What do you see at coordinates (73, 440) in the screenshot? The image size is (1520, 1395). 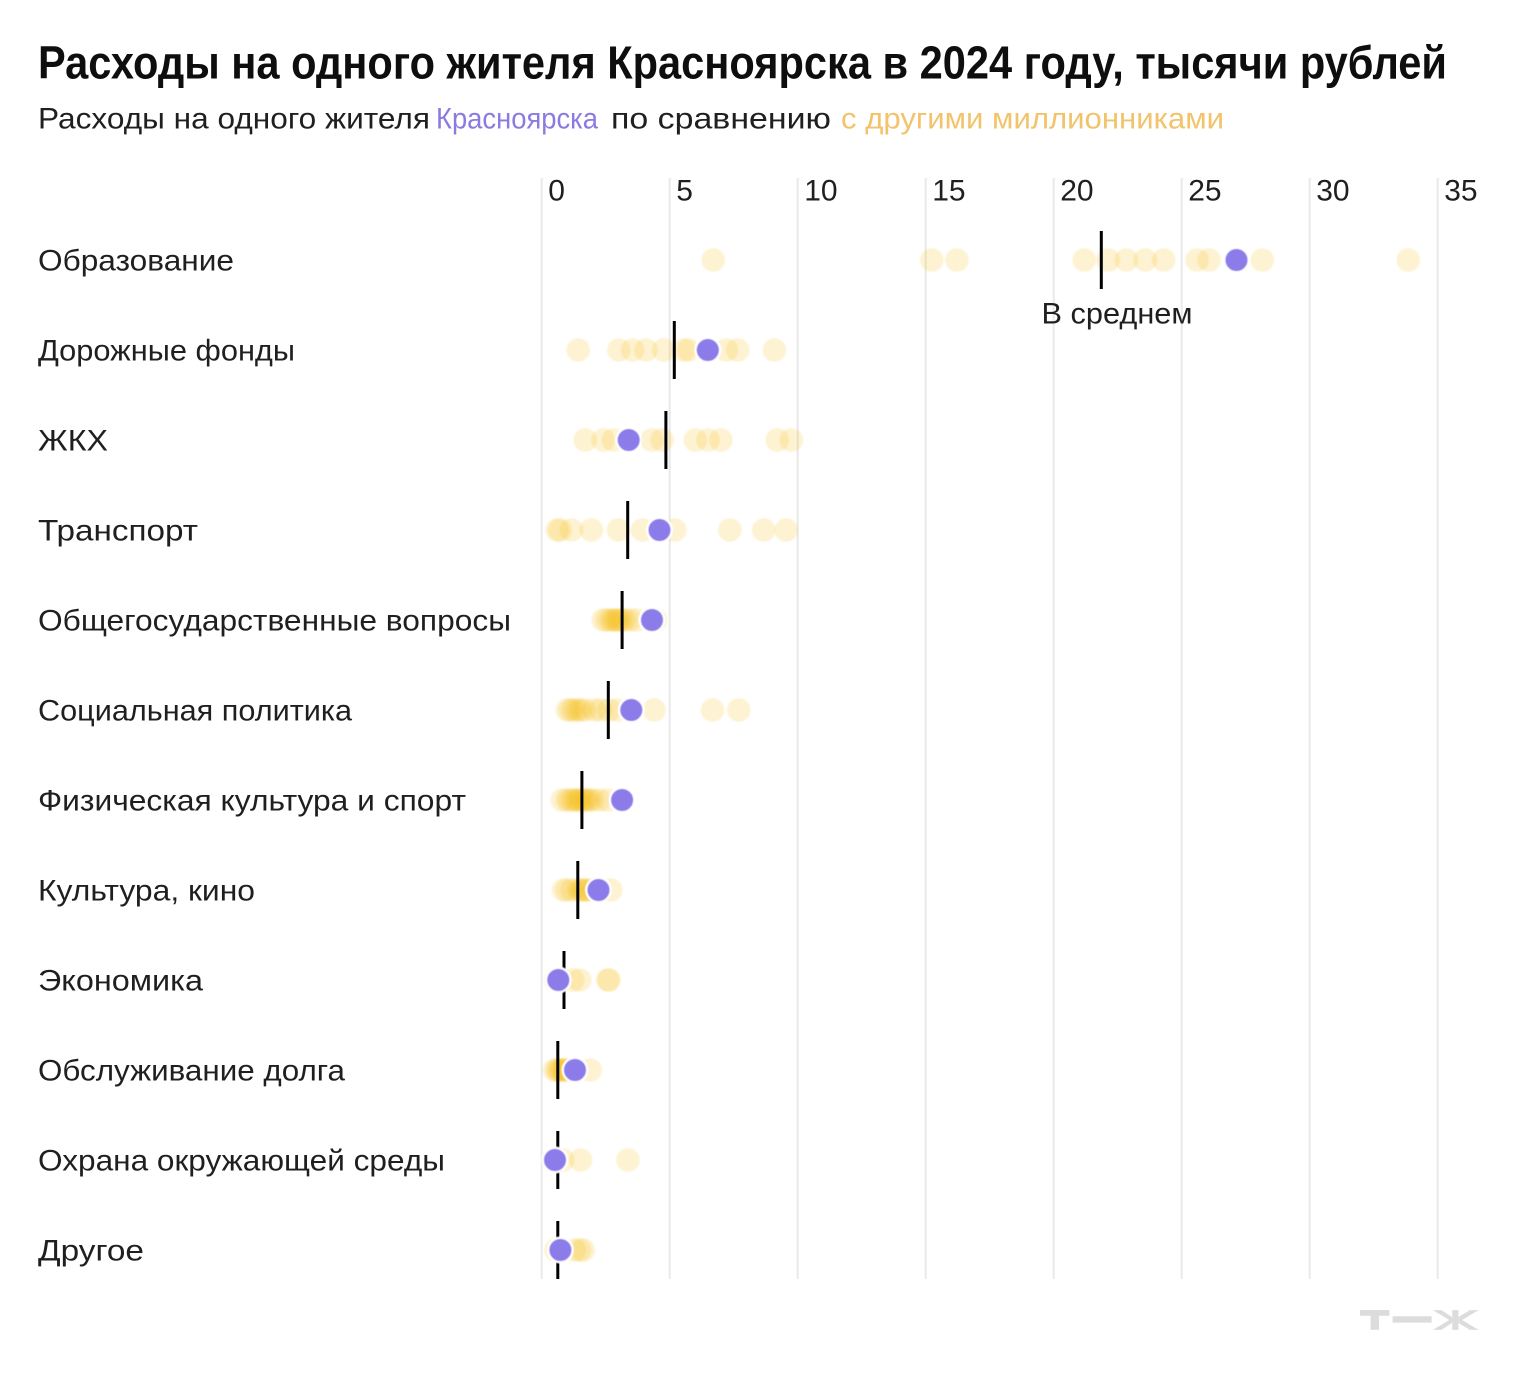 I see `svg-text: ЖКХ` at bounding box center [73, 440].